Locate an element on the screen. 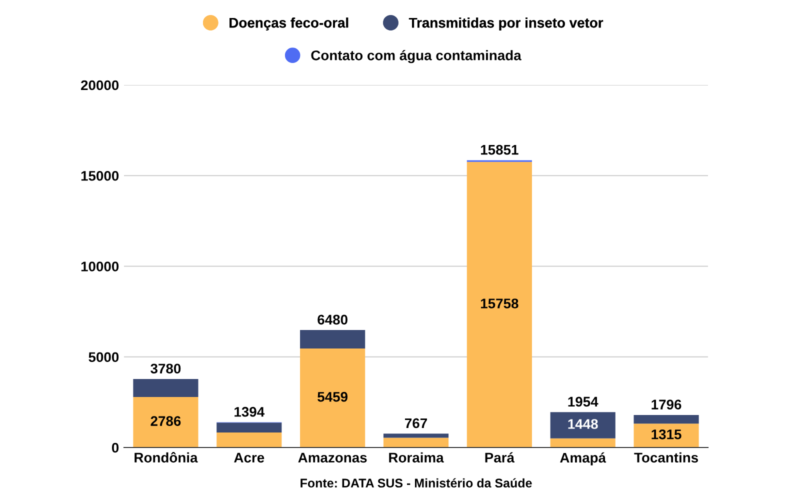 The width and height of the screenshot is (800, 500). y-tick-label: 20000 is located at coordinates (100, 85).